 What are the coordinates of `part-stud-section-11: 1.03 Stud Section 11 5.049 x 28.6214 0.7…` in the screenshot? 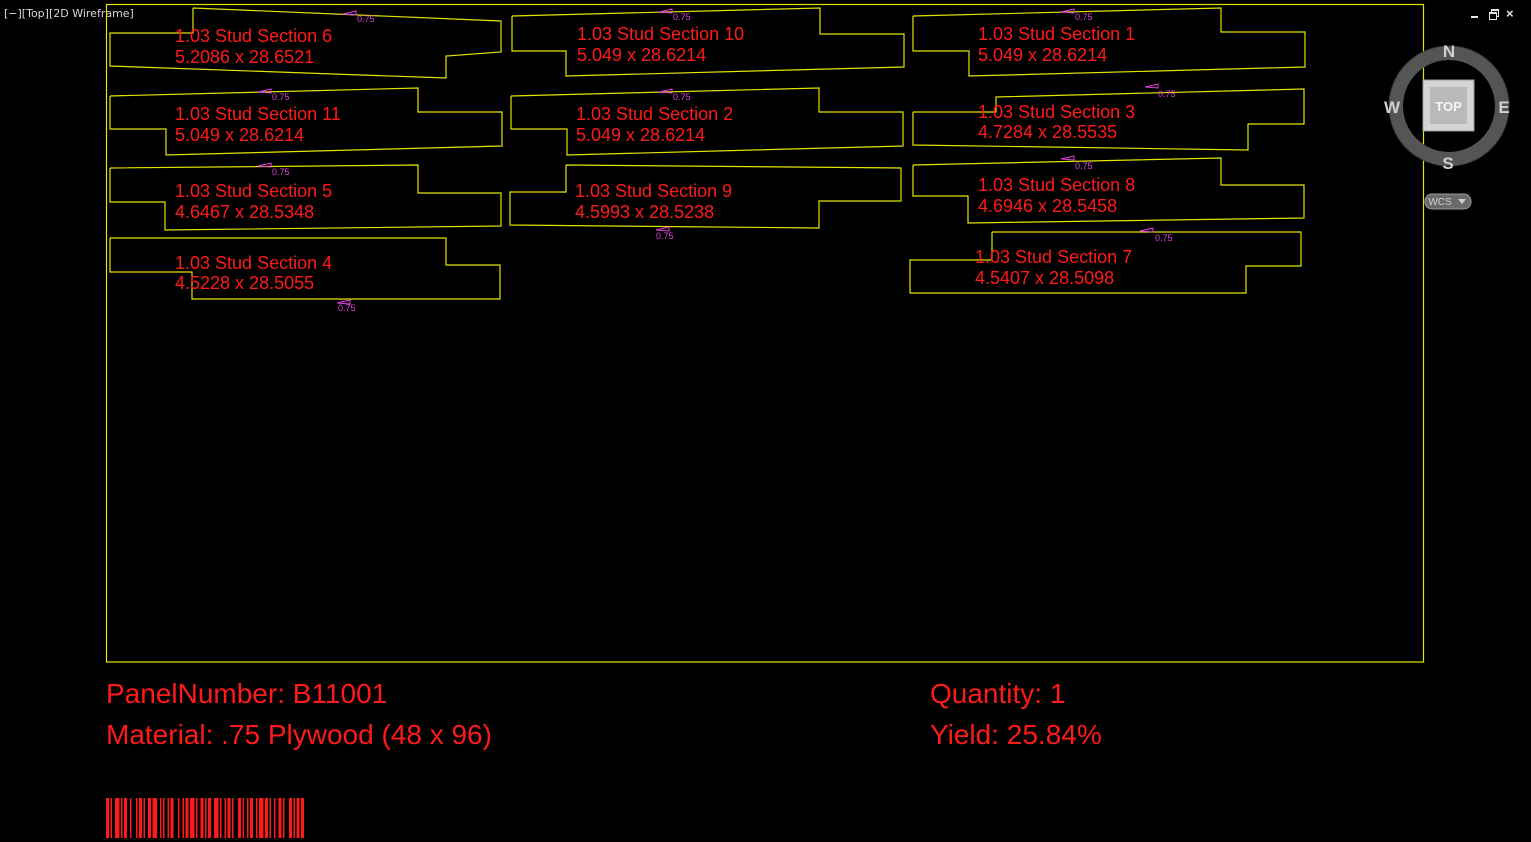 It's located at (306, 121).